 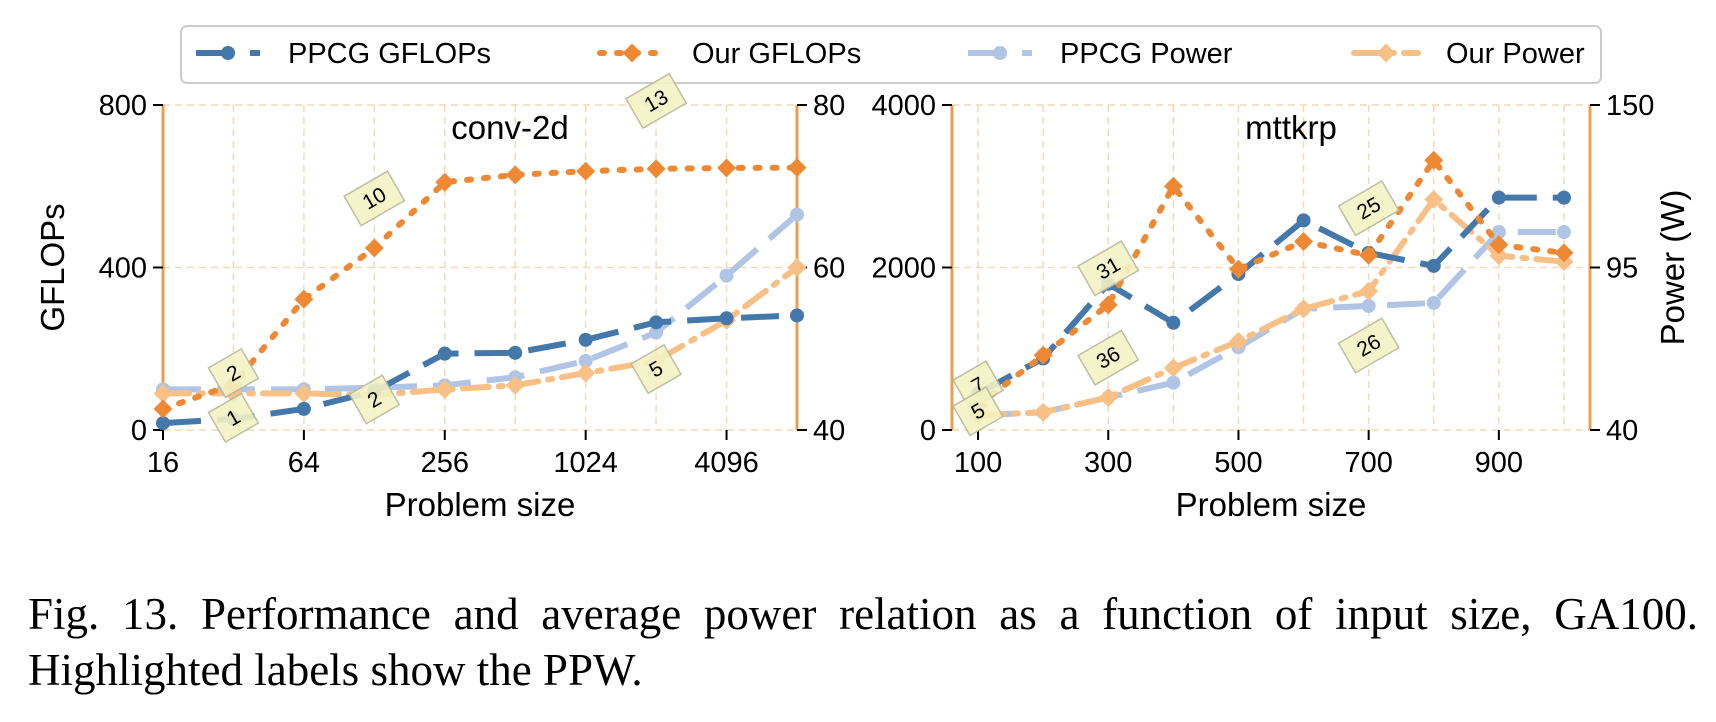 I want to click on mttkrp-ppw-badge-3: 36, so click(x=1108, y=357).